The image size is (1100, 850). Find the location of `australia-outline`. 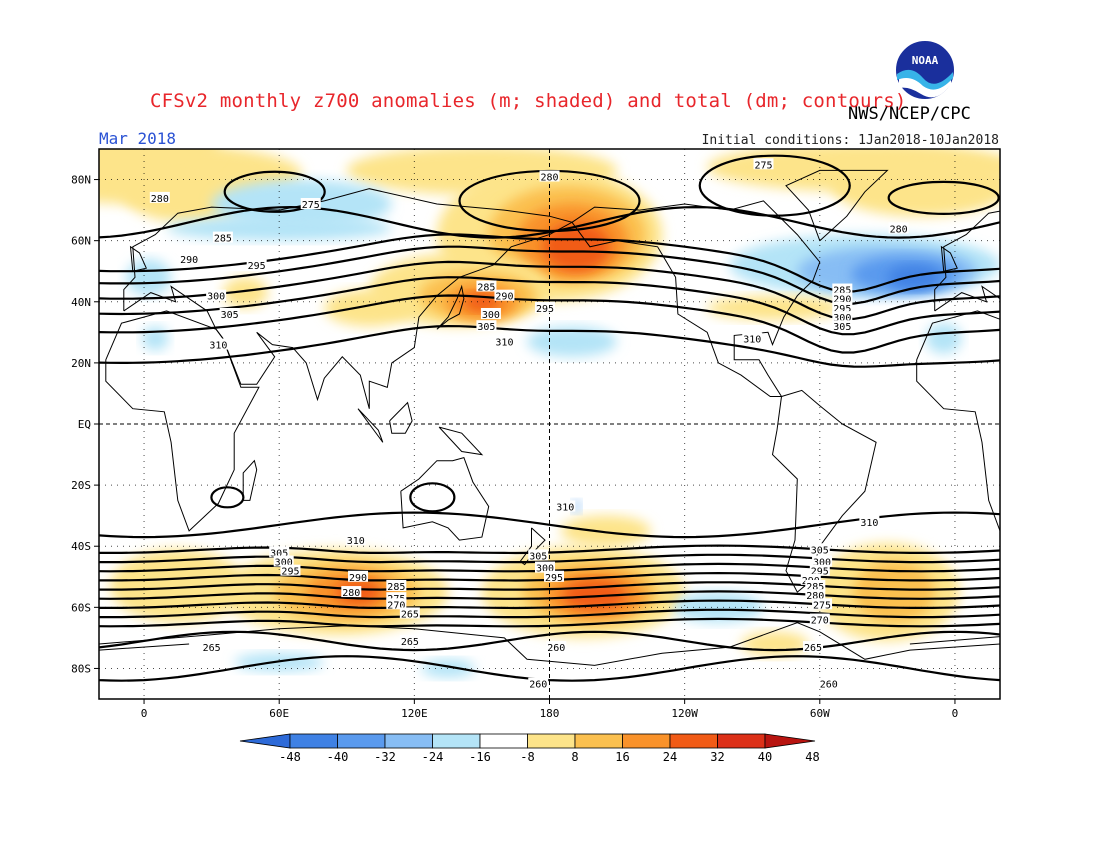

australia-outline is located at coordinates (445, 498).